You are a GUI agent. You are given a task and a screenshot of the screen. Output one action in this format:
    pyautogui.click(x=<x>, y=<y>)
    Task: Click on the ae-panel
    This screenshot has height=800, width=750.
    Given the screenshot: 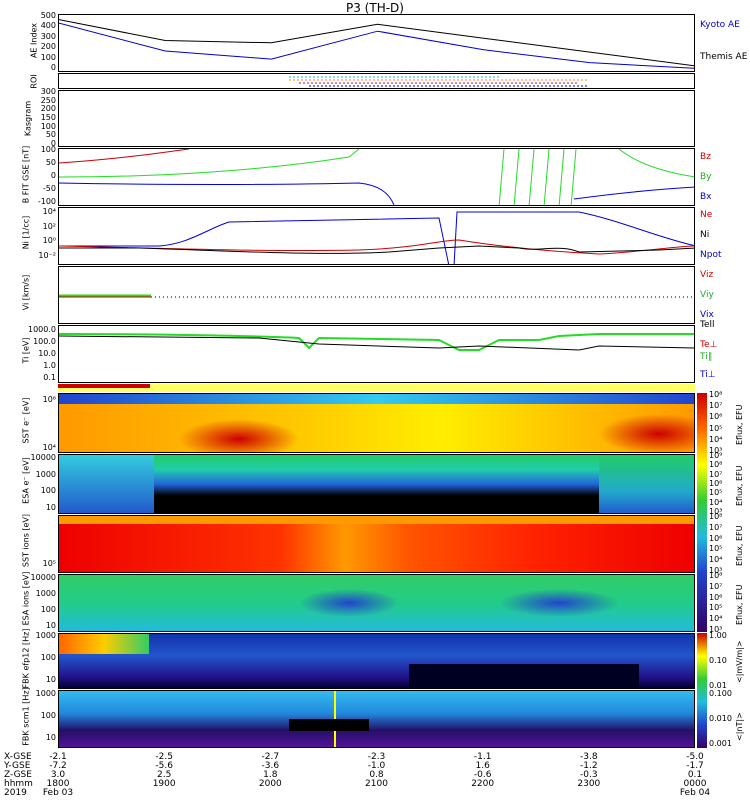 What is the action you would take?
    pyautogui.click(x=376, y=43)
    